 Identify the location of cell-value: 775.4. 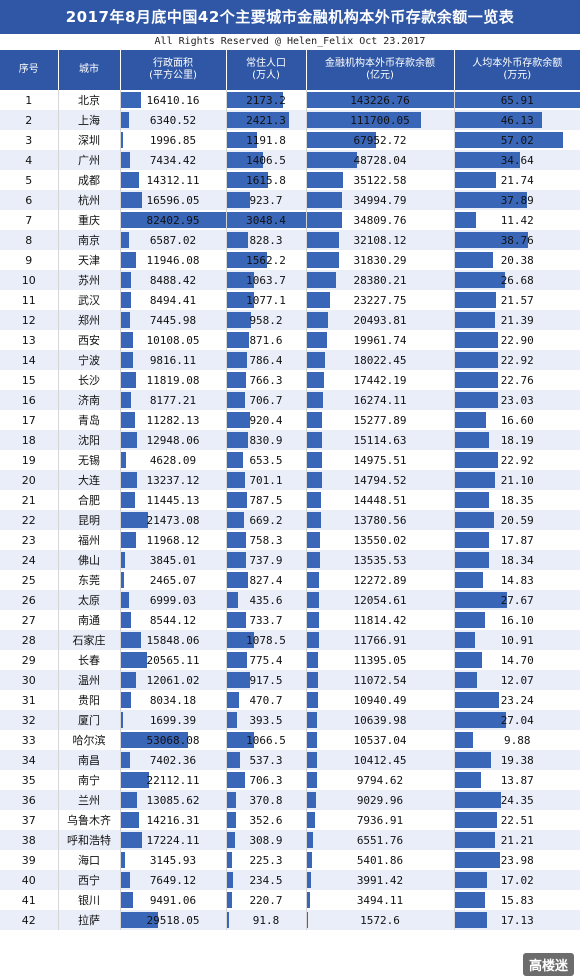
(266, 660).